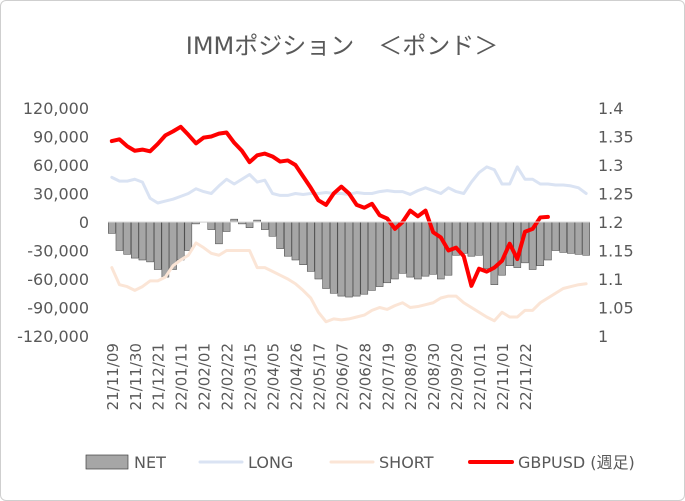 The width and height of the screenshot is (685, 501). What do you see at coordinates (228, 376) in the screenshot?
I see `x-tick-label: 22/02/22` at bounding box center [228, 376].